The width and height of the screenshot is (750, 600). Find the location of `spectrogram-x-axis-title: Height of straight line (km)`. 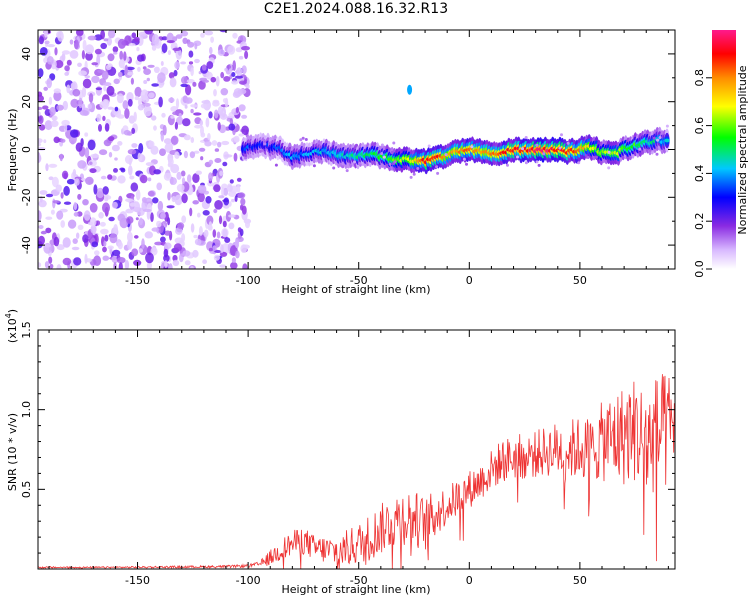

spectrogram-x-axis-title: Height of straight line (km) is located at coordinates (355, 289).